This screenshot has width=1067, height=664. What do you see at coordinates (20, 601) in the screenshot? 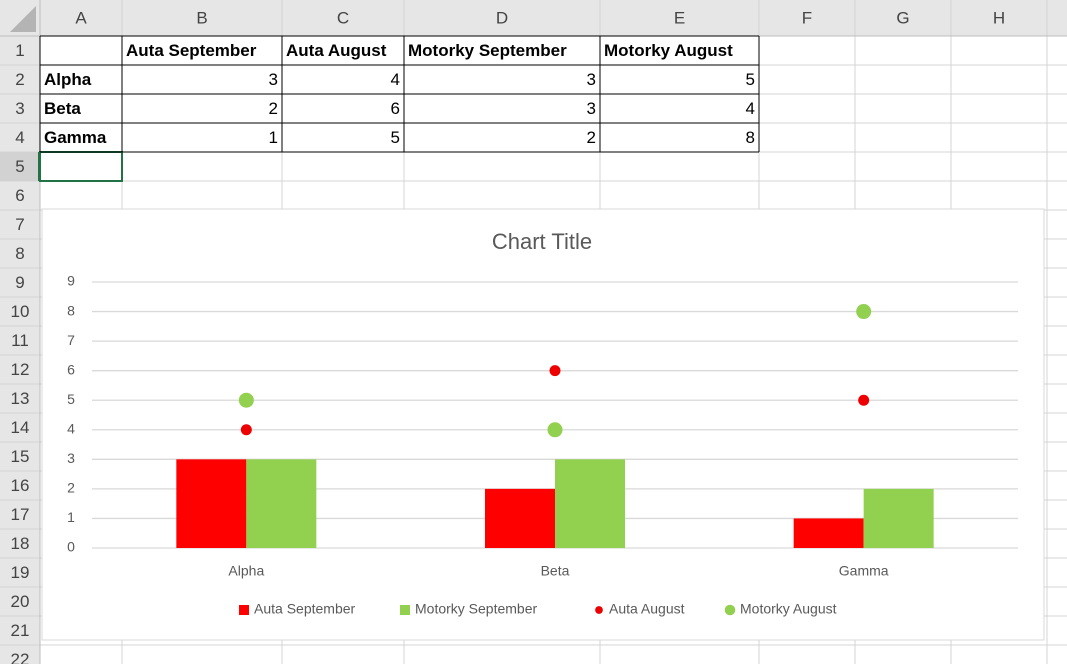
I see `row-header: 20` at bounding box center [20, 601].